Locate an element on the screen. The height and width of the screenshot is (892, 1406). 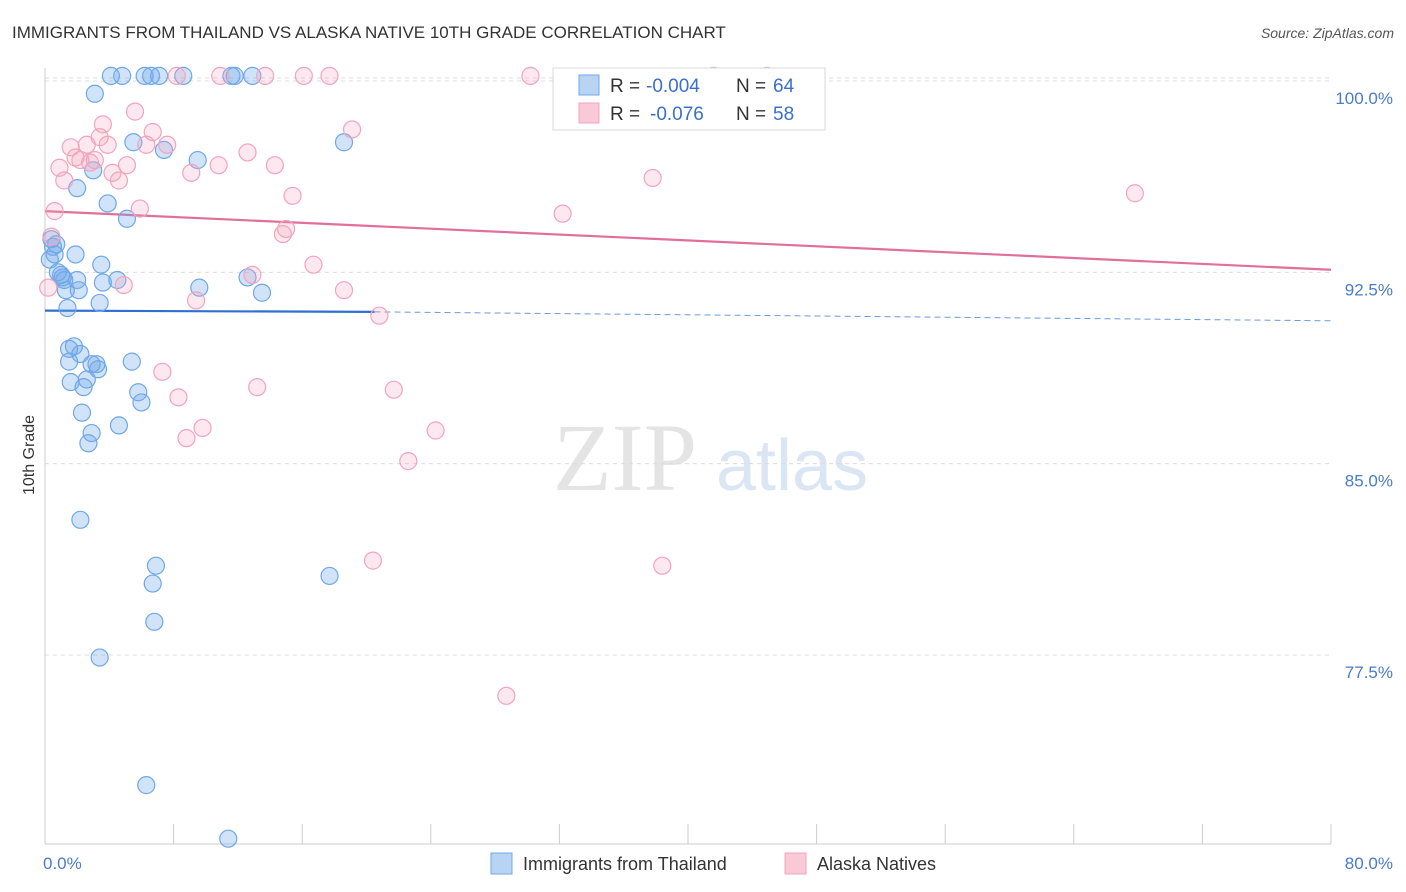
stats-n-value-2: 58 is located at coordinates (783, 114).